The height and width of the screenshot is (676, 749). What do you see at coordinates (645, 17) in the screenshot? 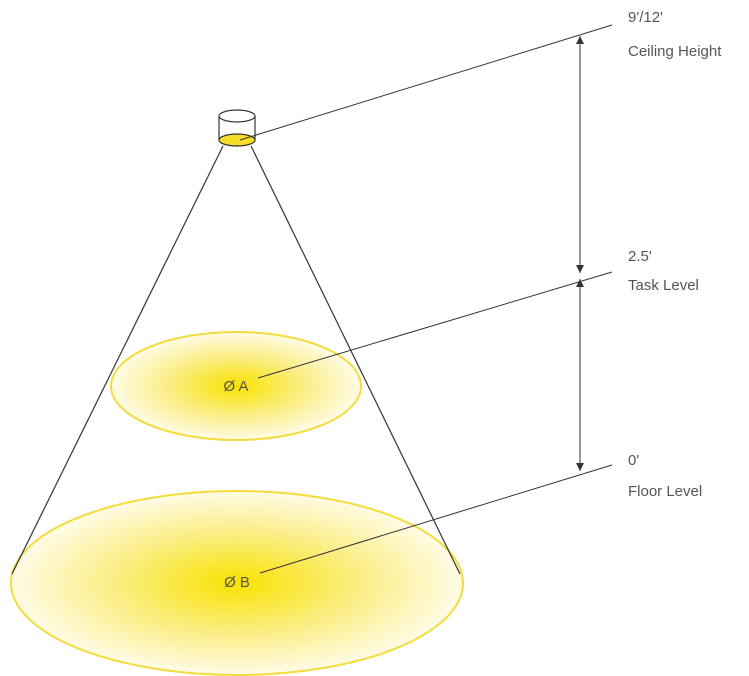
I see `level-height: 9'/12'` at bounding box center [645, 17].